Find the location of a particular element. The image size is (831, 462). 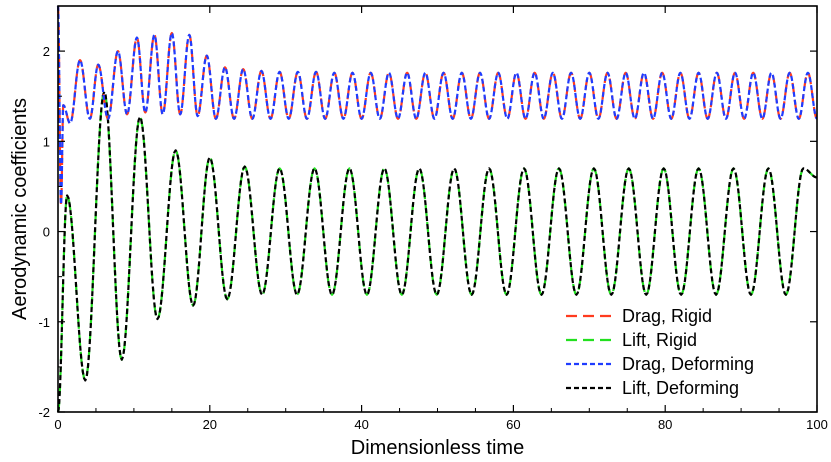

legend-item: Drag, Rigid is located at coordinates (639, 316).